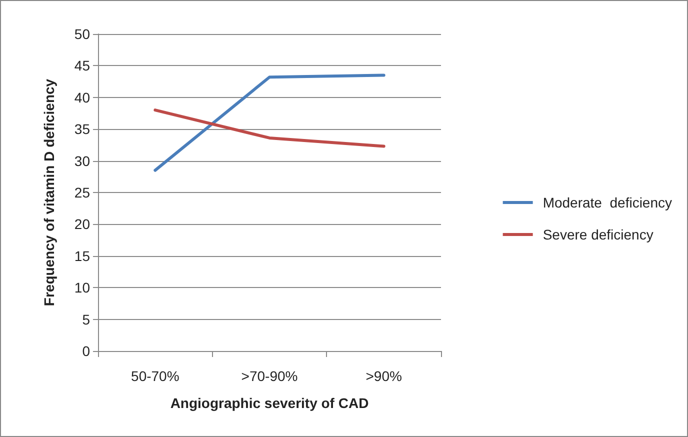  What do you see at coordinates (82, 192) in the screenshot?
I see `y-tick-label: 25` at bounding box center [82, 192].